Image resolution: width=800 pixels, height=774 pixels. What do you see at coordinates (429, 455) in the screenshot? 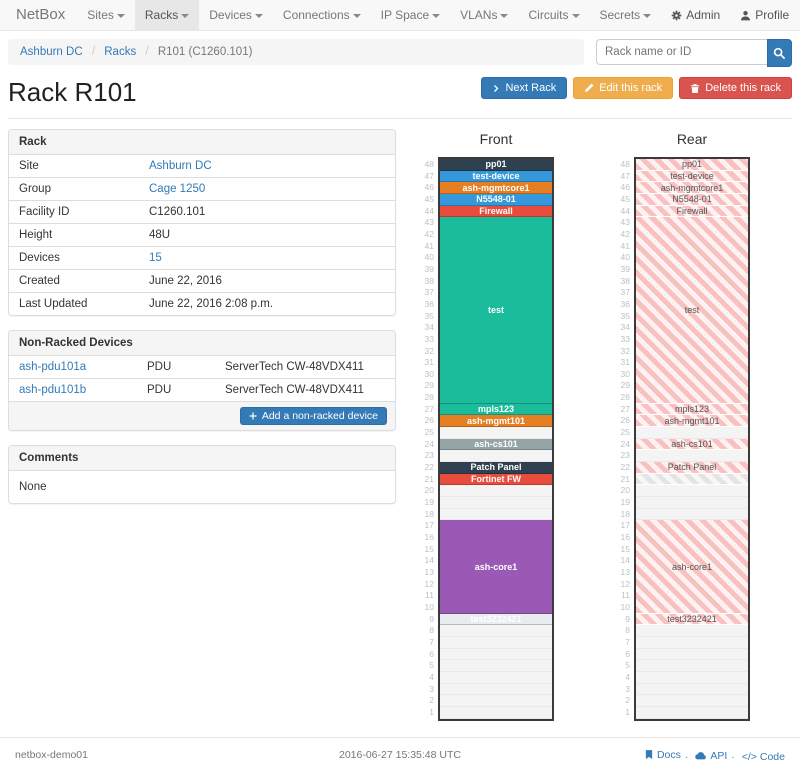
I see `unit-number: 23` at bounding box center [429, 455].